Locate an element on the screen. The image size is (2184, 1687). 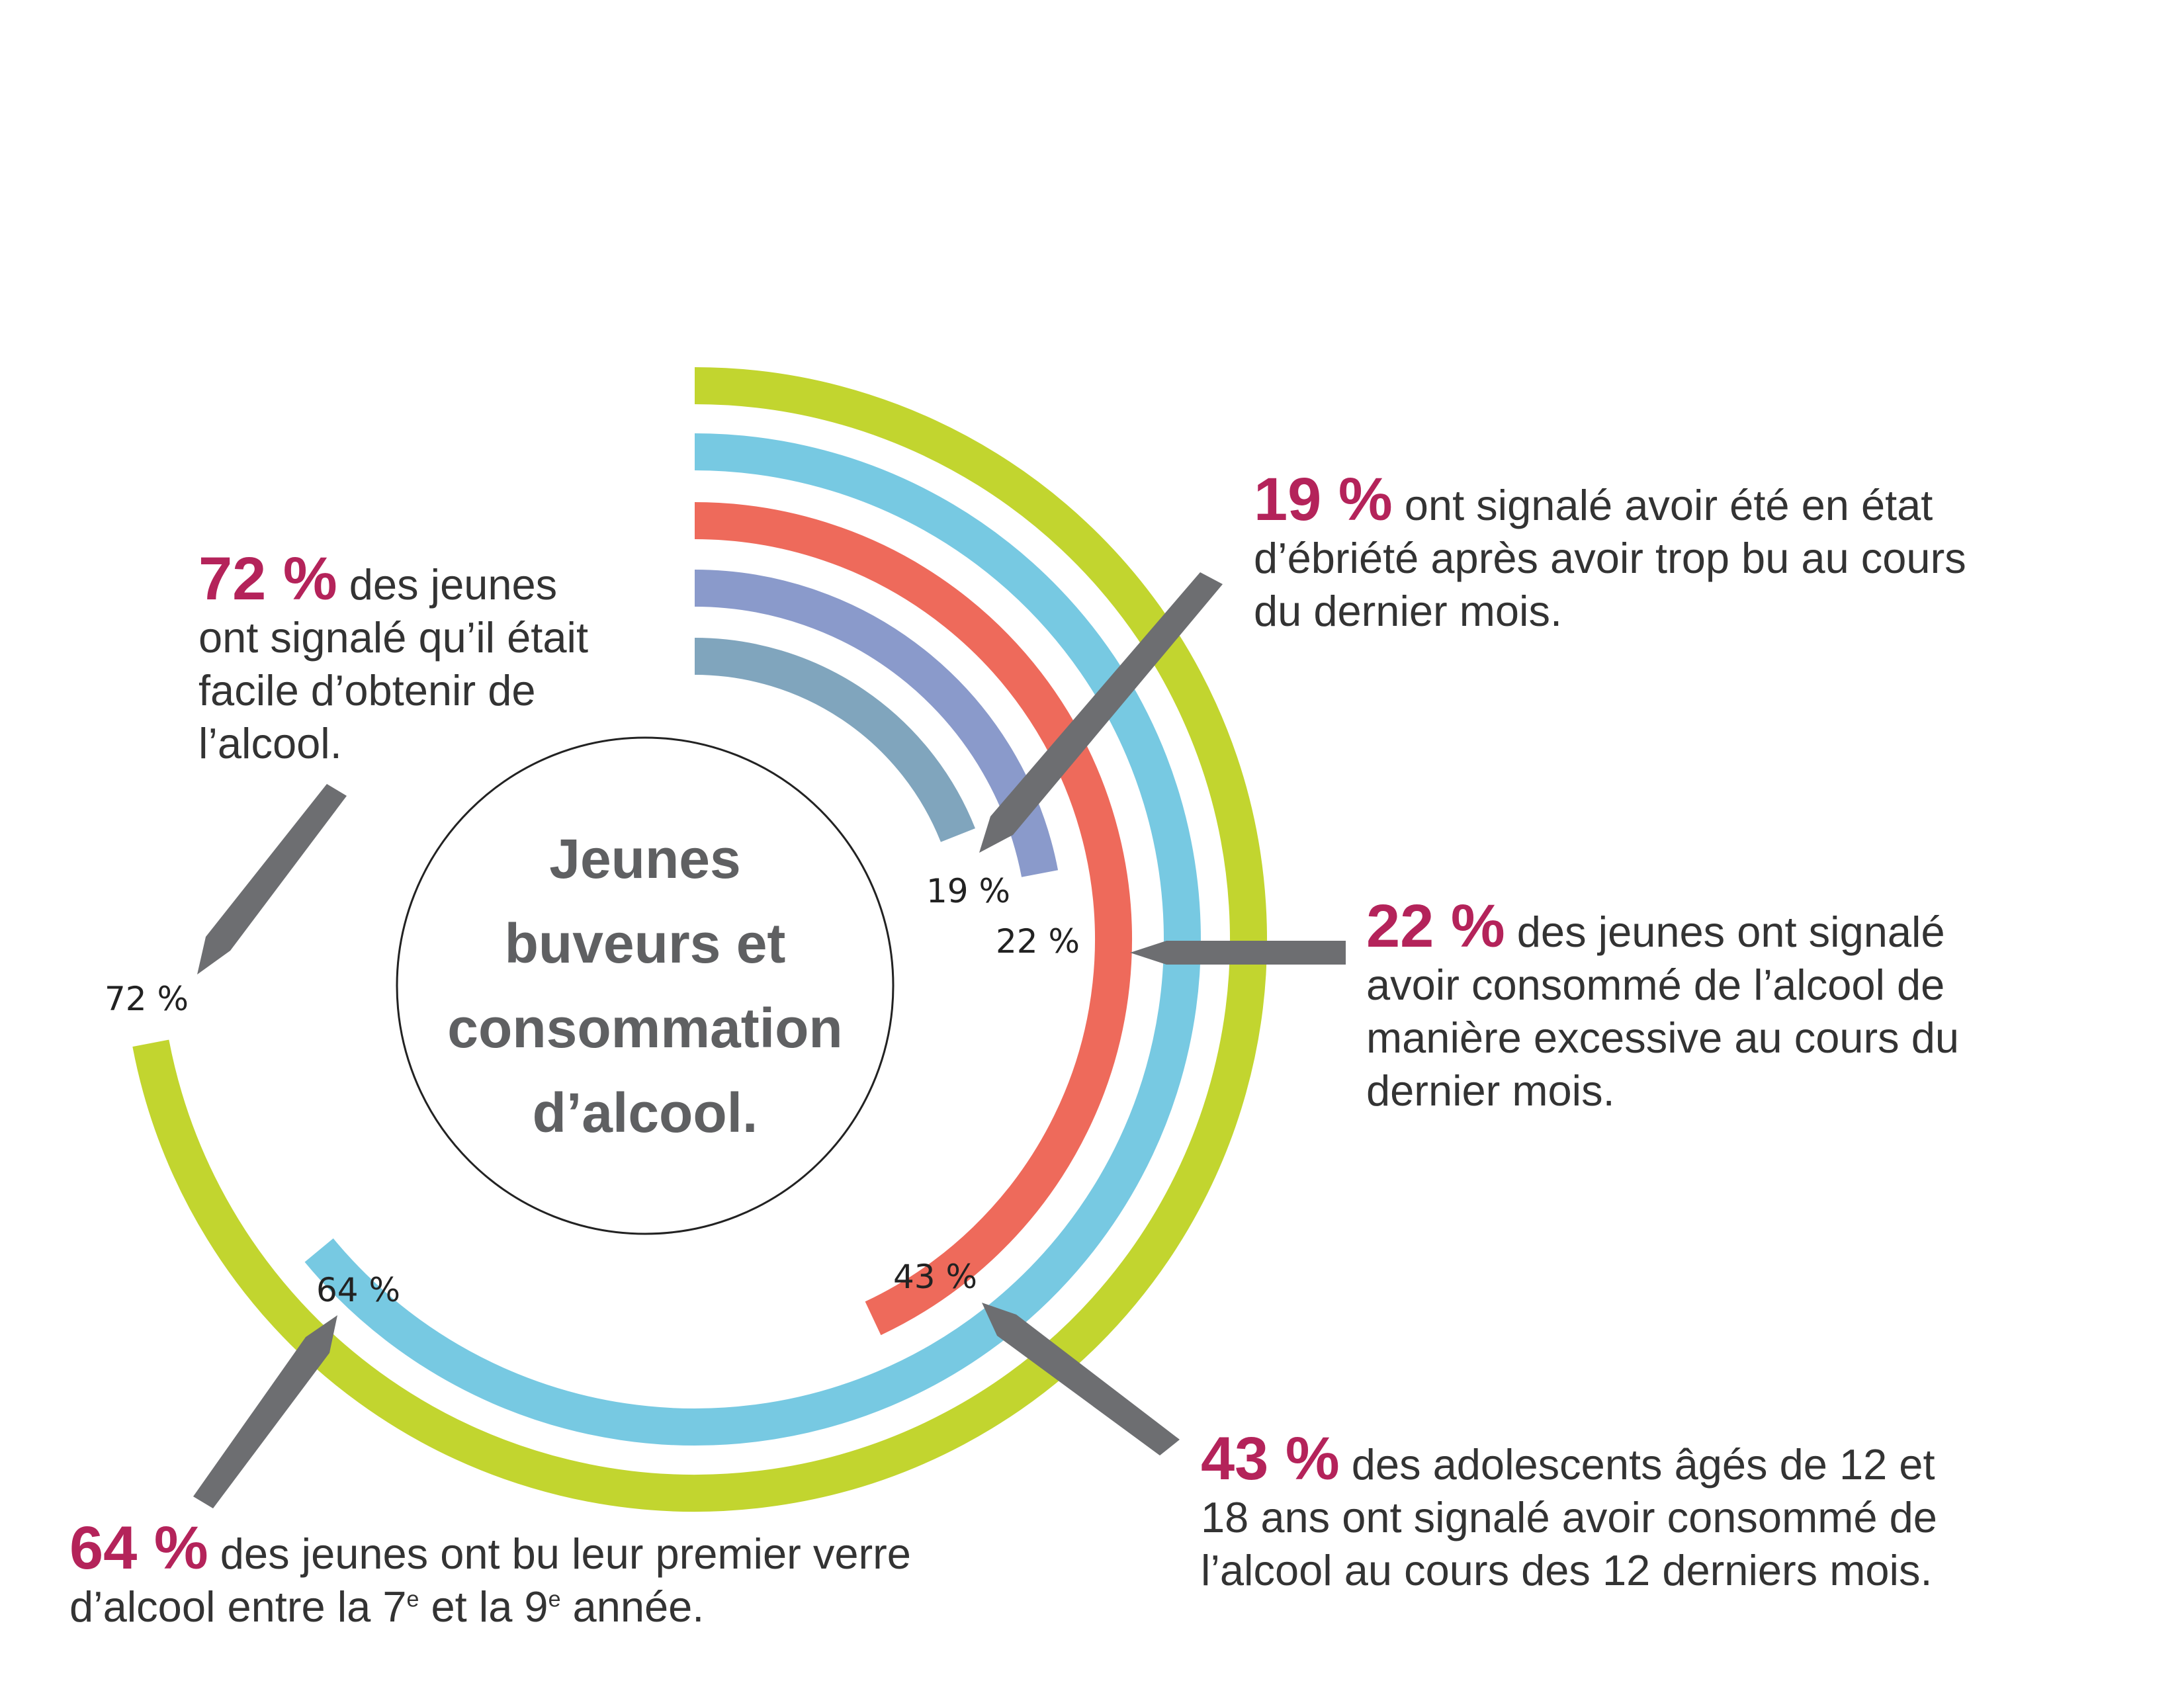
callout-64-line-2-mid: et la 9 is located at coordinates (483, 1607).